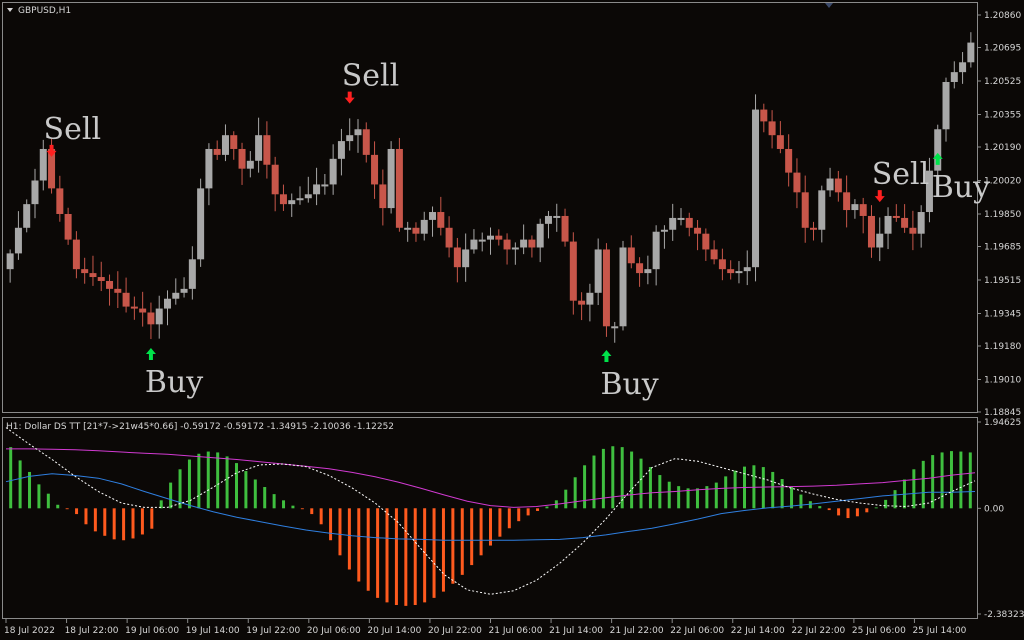  I want to click on buy-arrow-icon, so click(606, 355).